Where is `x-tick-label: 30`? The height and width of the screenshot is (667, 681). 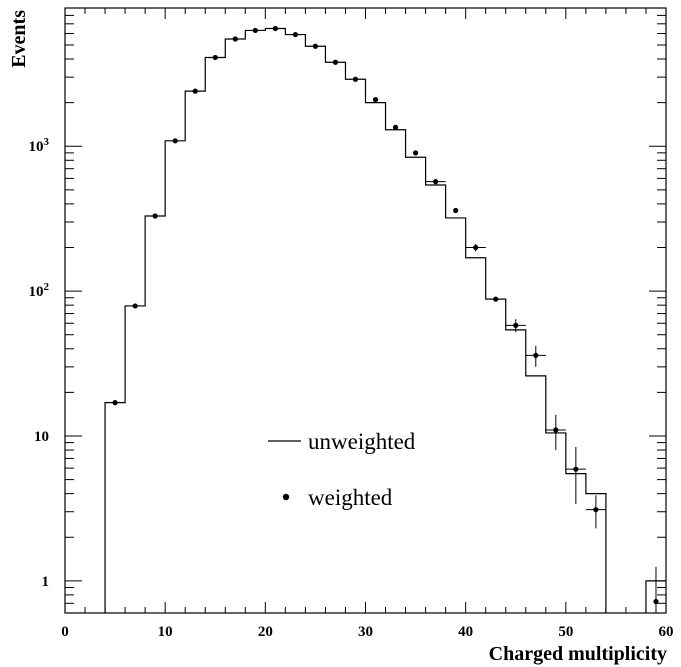 x-tick-label: 30 is located at coordinates (365, 632).